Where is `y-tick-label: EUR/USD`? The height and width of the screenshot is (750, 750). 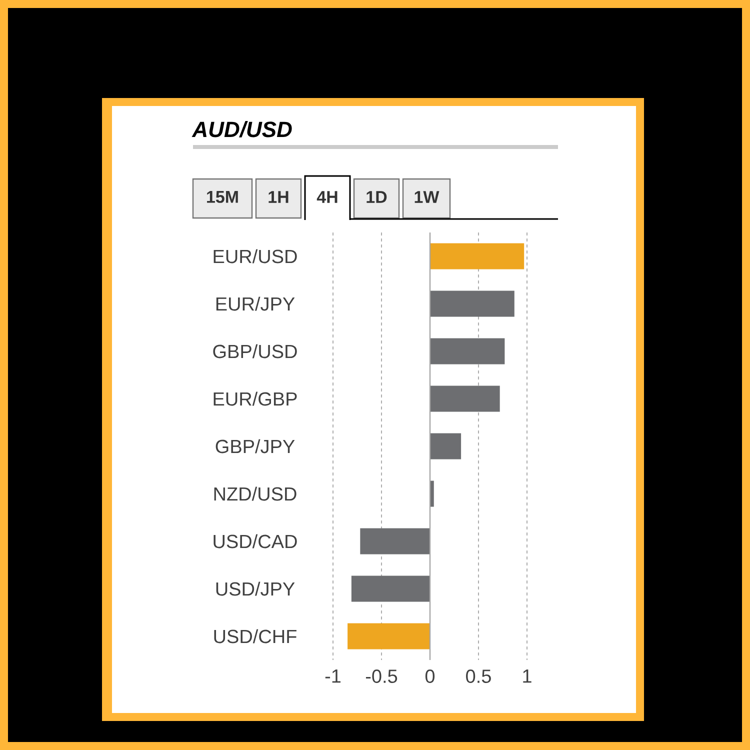
y-tick-label: EUR/USD is located at coordinates (255, 256).